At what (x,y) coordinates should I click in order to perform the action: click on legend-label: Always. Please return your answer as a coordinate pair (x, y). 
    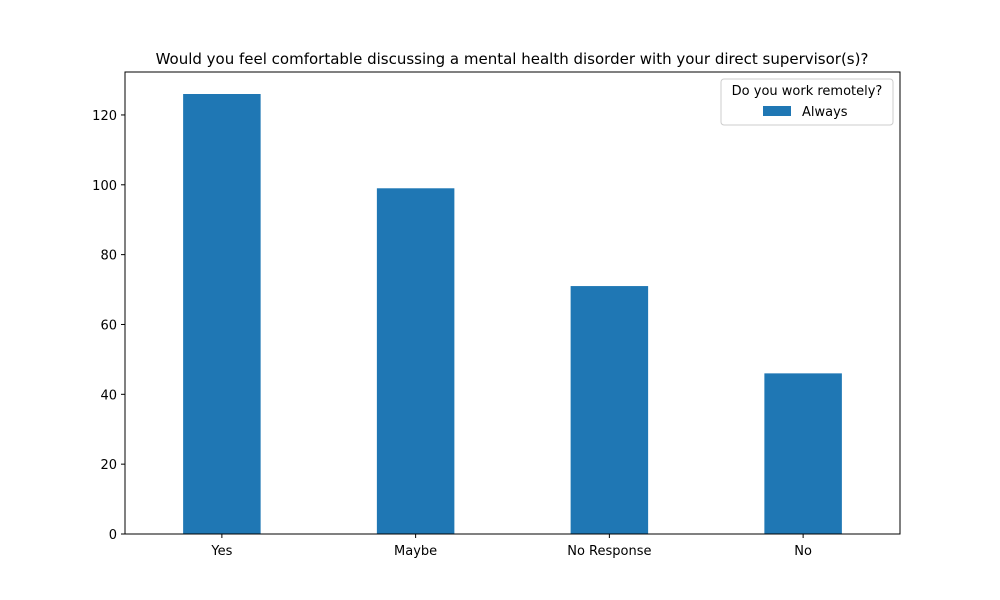
    Looking at the image, I should click on (825, 112).